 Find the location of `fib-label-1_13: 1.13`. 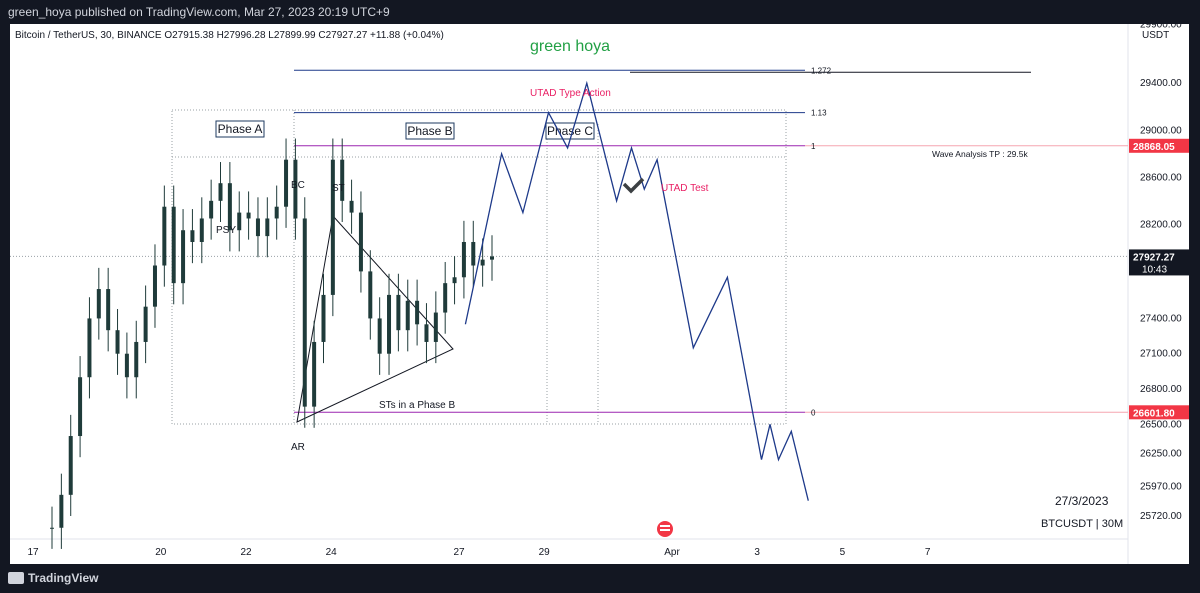

fib-label-1_13: 1.13 is located at coordinates (819, 113).